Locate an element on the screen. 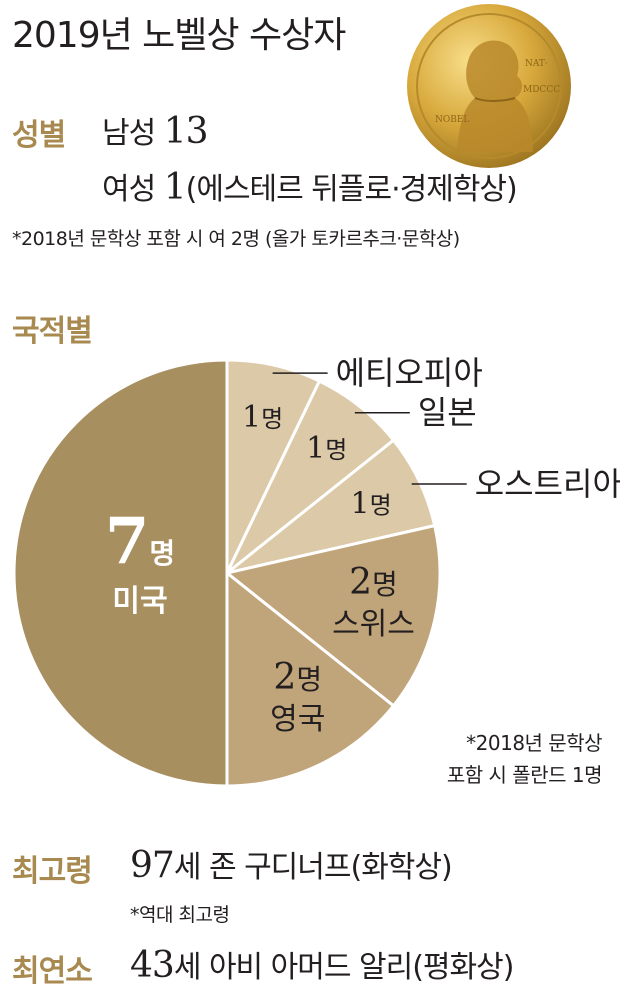 The image size is (620, 990). oldest-note: *역대 최고령 is located at coordinates (180, 915).